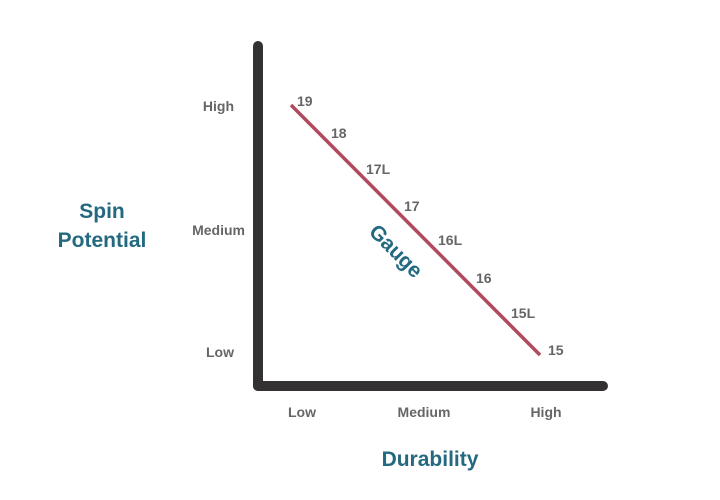  Describe the element at coordinates (102, 211) in the screenshot. I see `y-axis-title-line1: Spin` at that location.